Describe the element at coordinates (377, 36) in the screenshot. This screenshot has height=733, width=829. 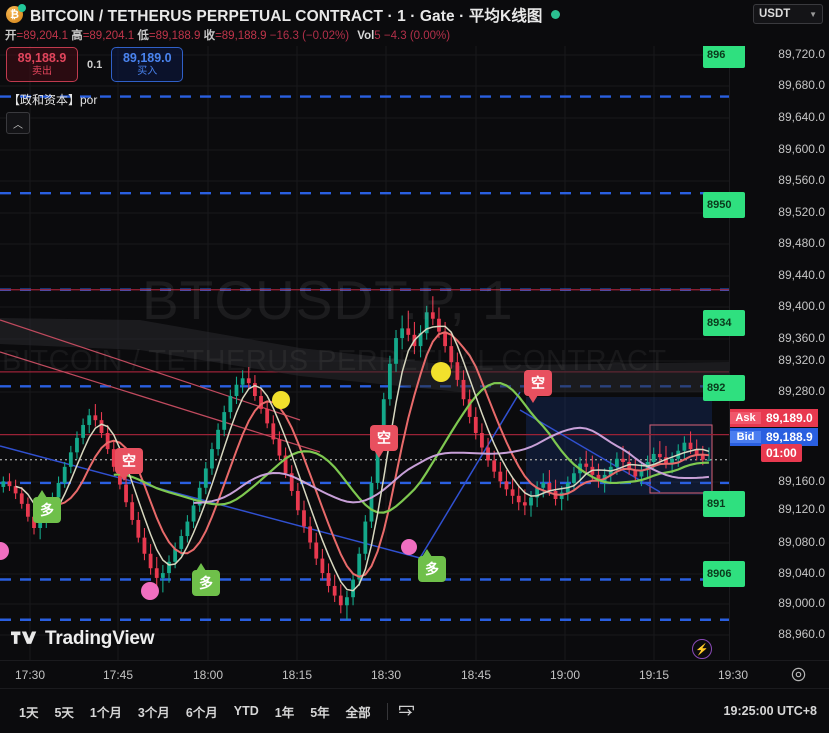
I see `volume-value: 5` at that location.